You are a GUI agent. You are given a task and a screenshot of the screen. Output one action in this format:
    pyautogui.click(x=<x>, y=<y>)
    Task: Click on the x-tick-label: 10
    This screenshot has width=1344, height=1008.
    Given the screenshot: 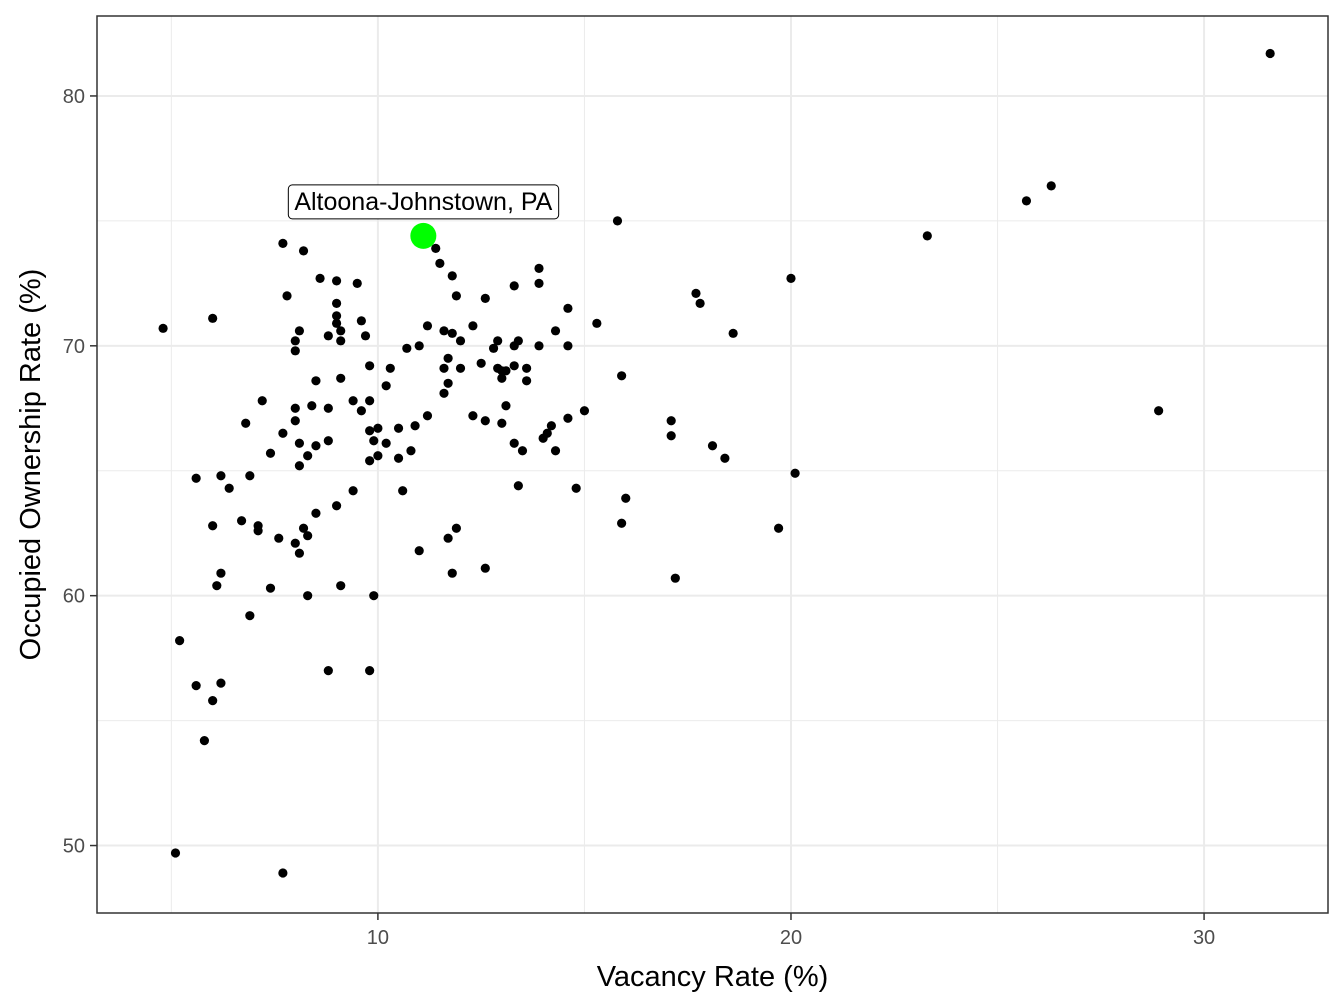 What is the action you would take?
    pyautogui.click(x=378, y=938)
    